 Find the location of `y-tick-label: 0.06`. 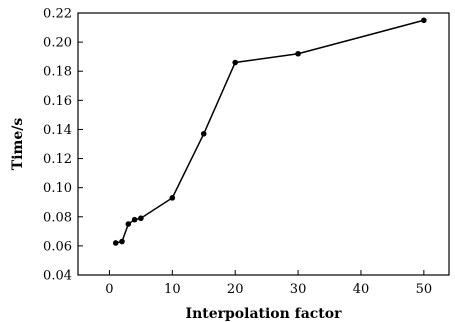

y-tick-label: 0.06 is located at coordinates (57, 246).